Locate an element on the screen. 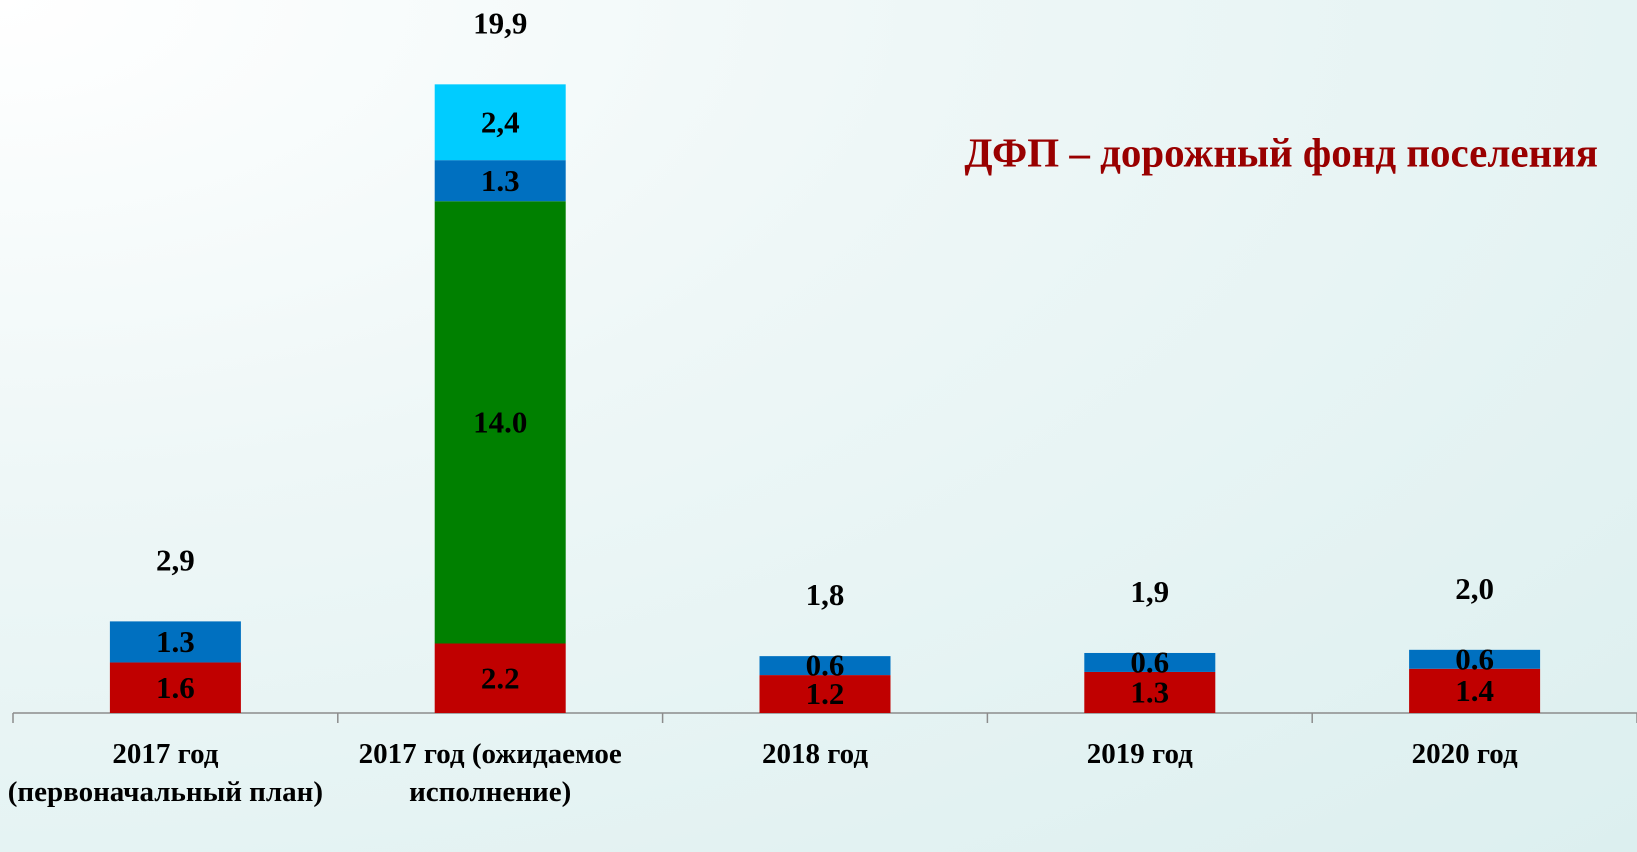 This screenshot has width=1637, height=852. x-tick-label: 2017 год (ожидаемое исполнение) is located at coordinates (490, 773).